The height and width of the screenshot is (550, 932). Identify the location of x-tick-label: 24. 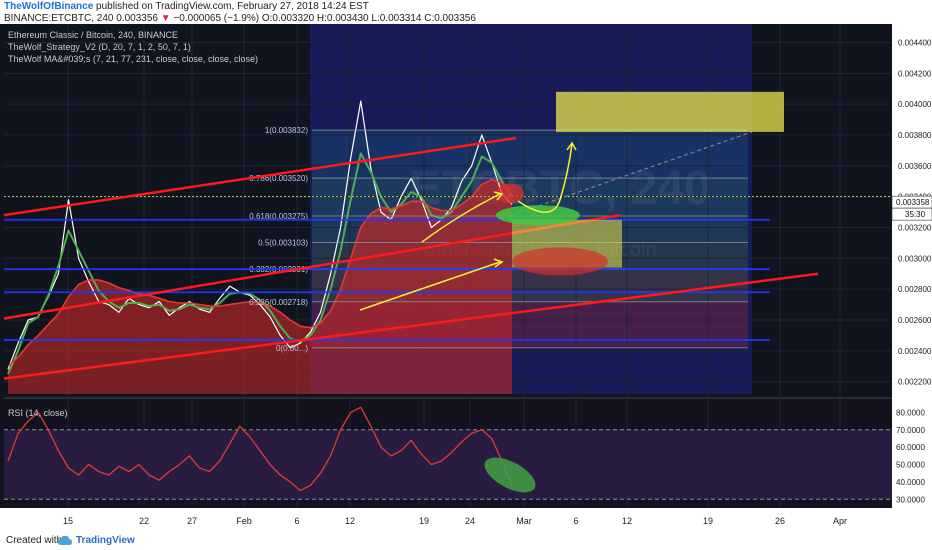
(470, 521).